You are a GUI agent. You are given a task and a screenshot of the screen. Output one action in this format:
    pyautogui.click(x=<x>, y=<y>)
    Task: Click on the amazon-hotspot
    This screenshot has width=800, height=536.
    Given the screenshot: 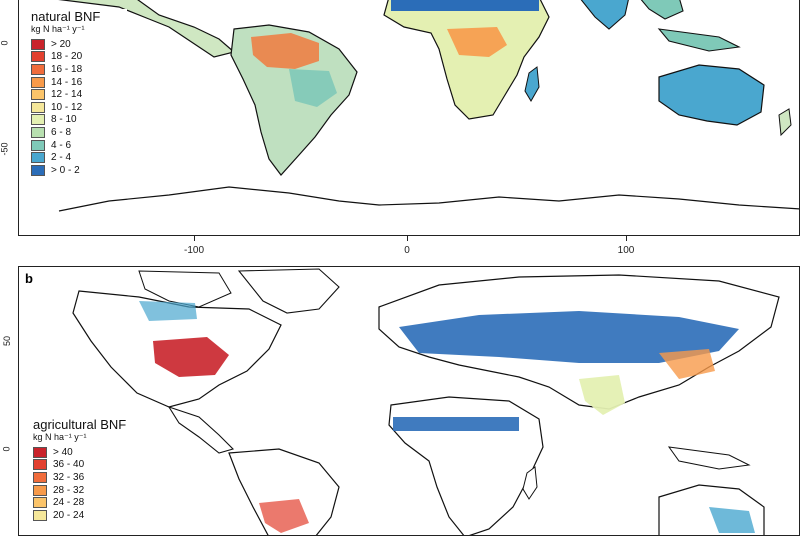 What is the action you would take?
    pyautogui.click(x=285, y=51)
    